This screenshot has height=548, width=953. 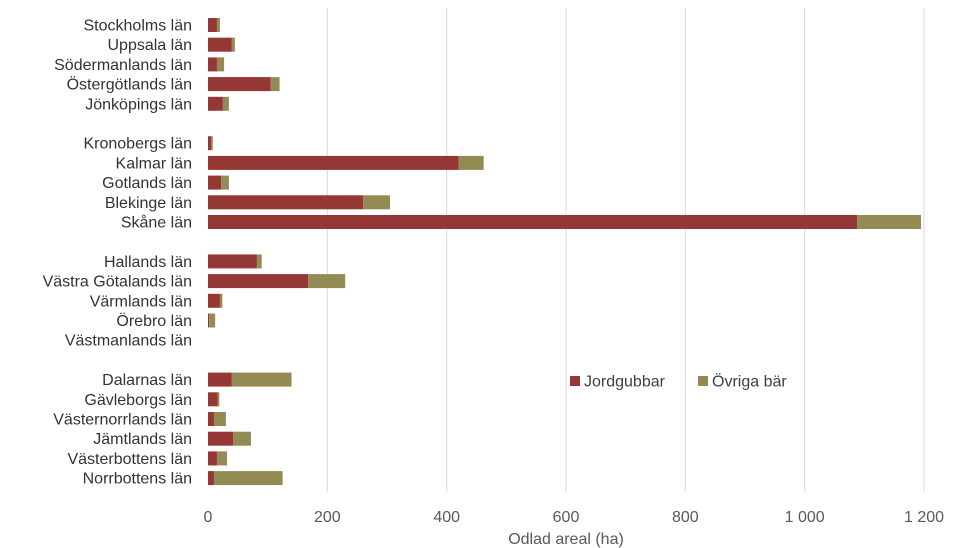 I want to click on category-label: Hallands län, so click(x=148, y=262).